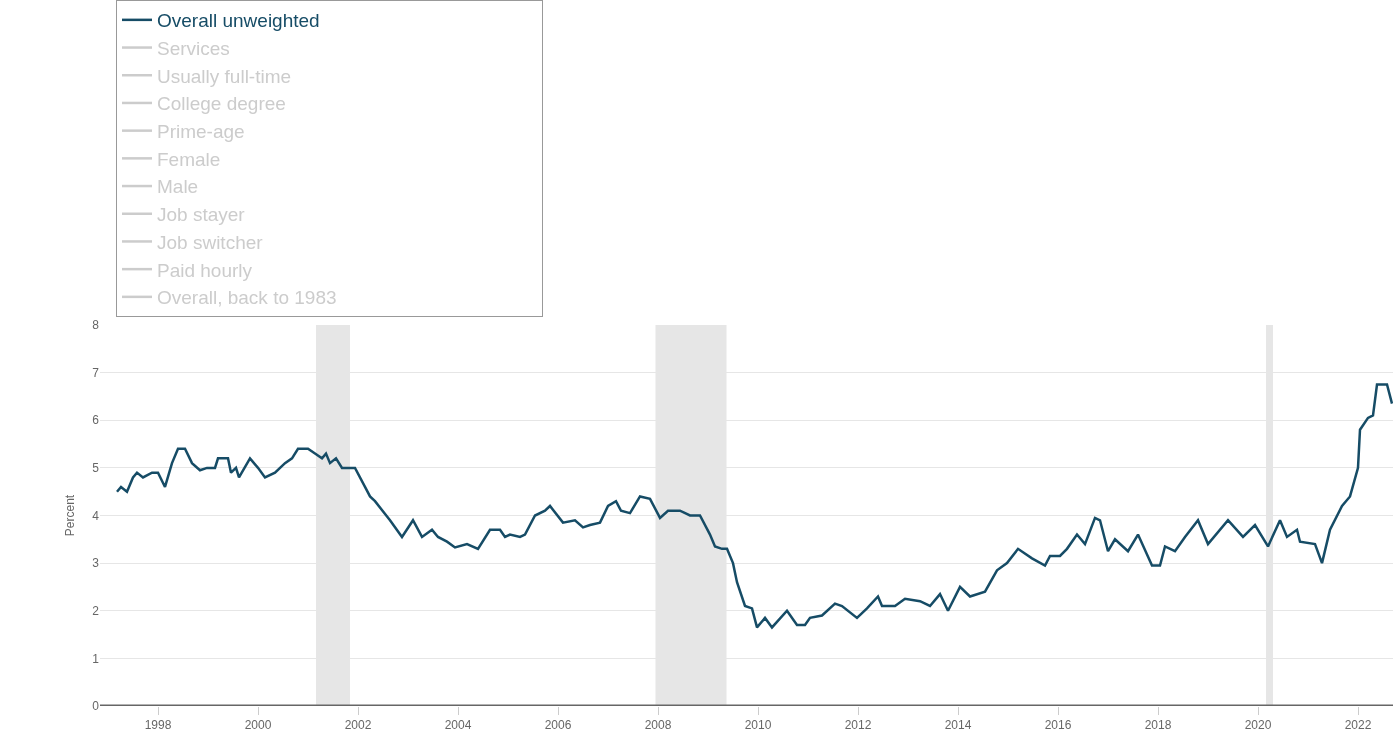 The image size is (1393, 751). What do you see at coordinates (238, 21) in the screenshot?
I see `legend-label: Overall unweighted` at bounding box center [238, 21].